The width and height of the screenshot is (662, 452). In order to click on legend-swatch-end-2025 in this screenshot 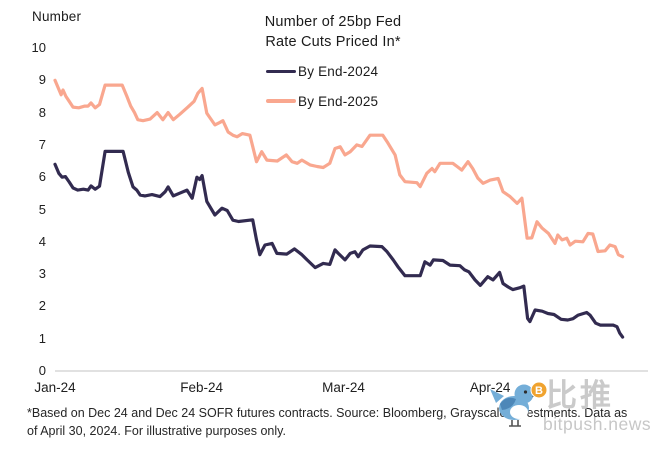, I will do `click(281, 101)`.